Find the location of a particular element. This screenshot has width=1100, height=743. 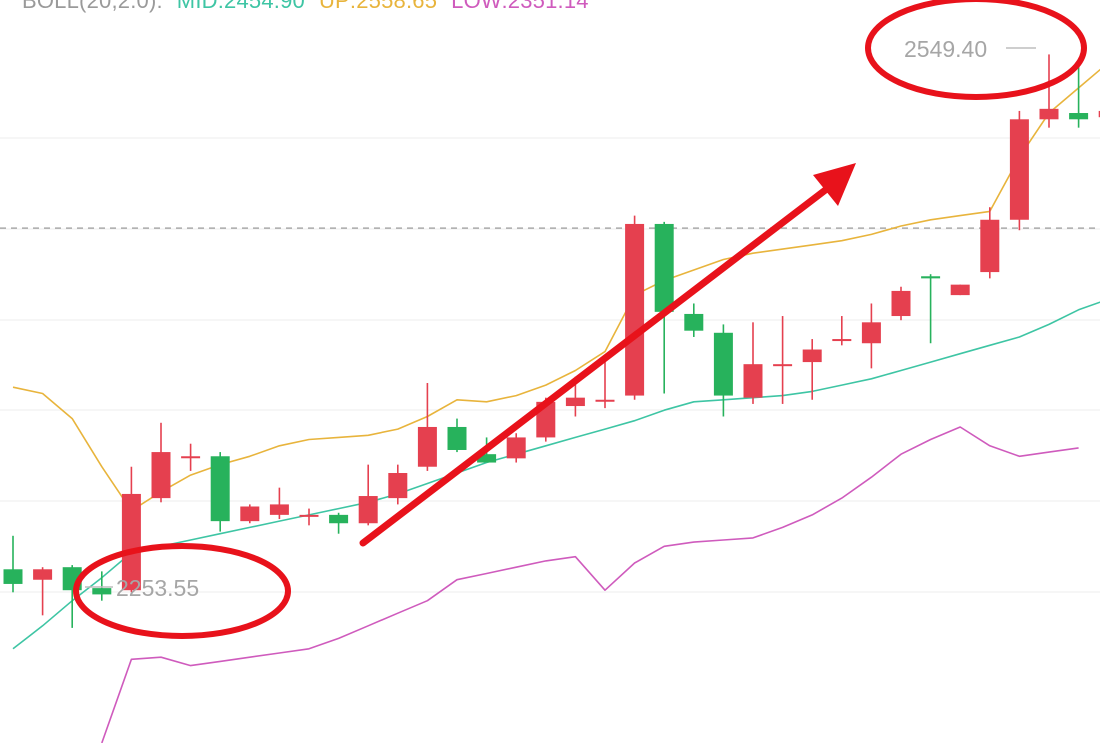

high-price-label: 2549.40 is located at coordinates (945, 49).